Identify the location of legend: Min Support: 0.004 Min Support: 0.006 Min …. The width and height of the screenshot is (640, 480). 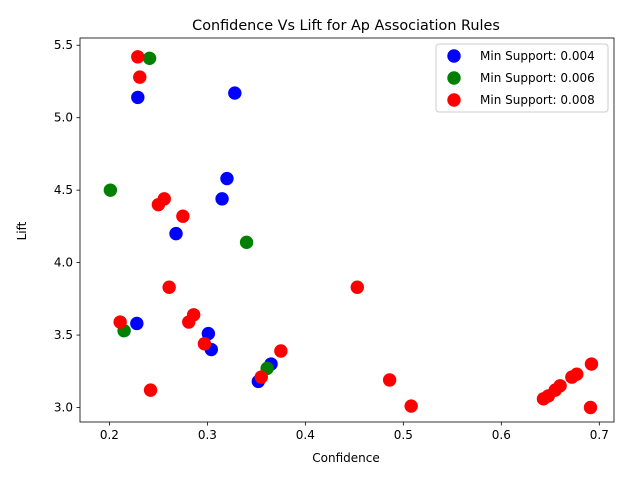
(522, 78).